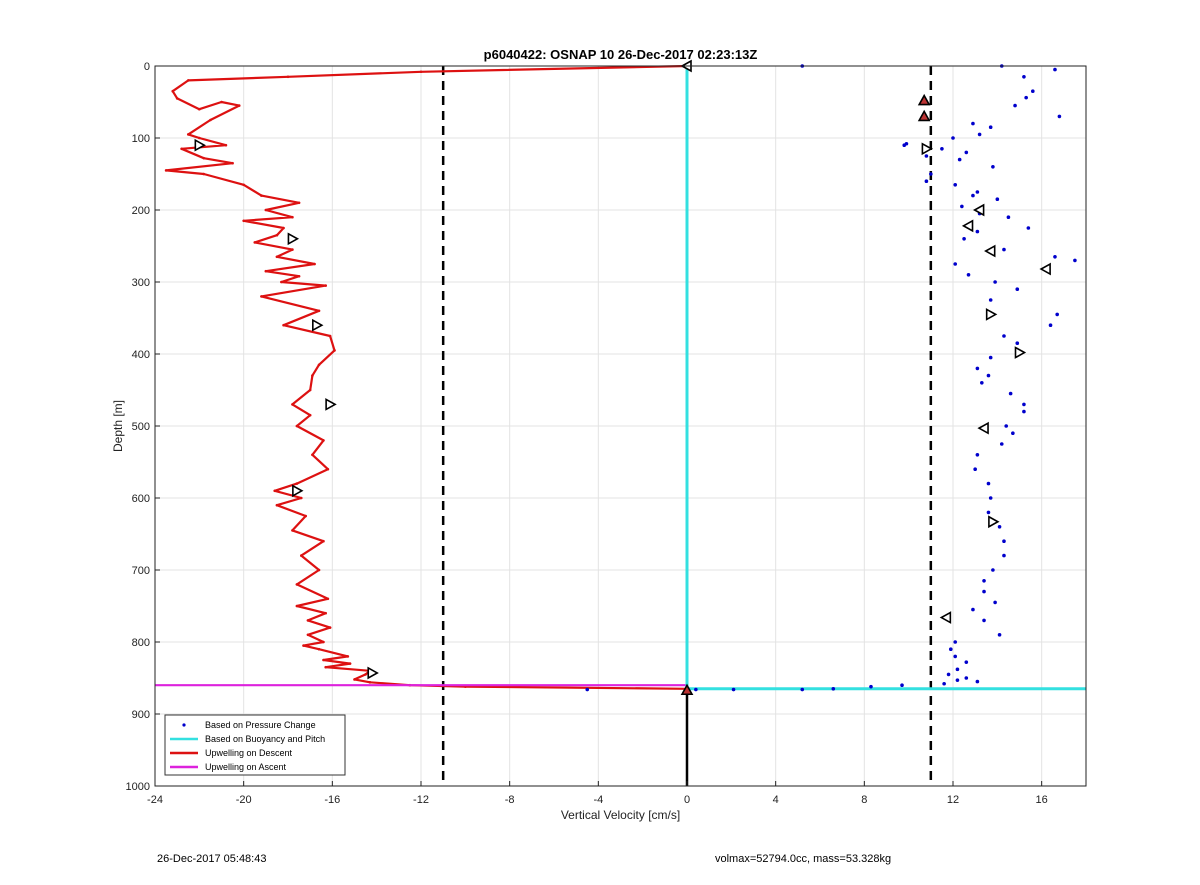 This screenshot has width=1200, height=885. I want to click on legend-entry-upwelling-on-ascent: Upwelling on Ascent, so click(228, 767).